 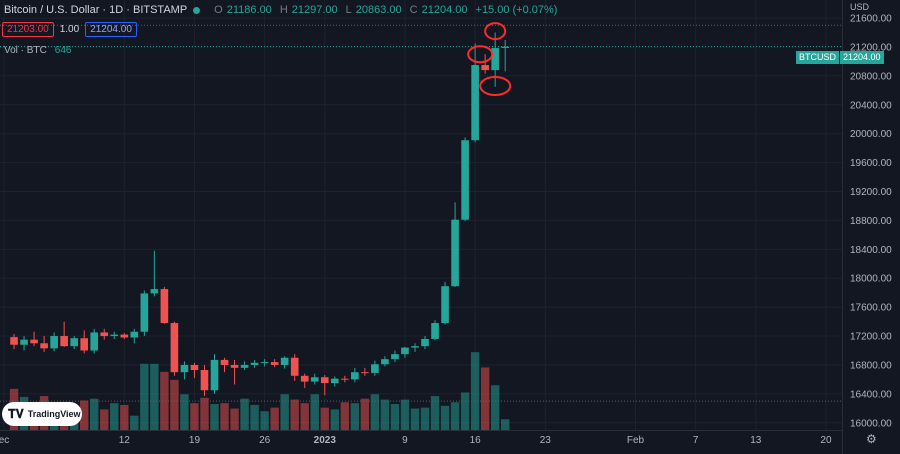 What do you see at coordinates (63, 50) in the screenshot?
I see `volume-value: 646` at bounding box center [63, 50].